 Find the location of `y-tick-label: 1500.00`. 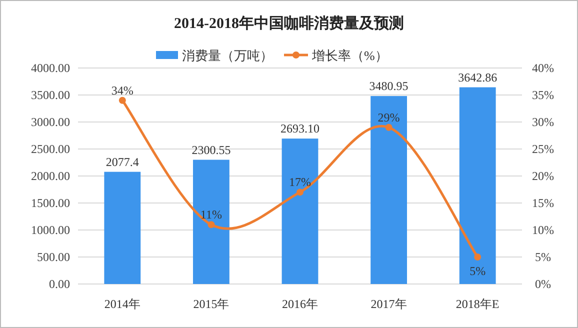

y-tick-label: 1500.00 is located at coordinates (50, 203).